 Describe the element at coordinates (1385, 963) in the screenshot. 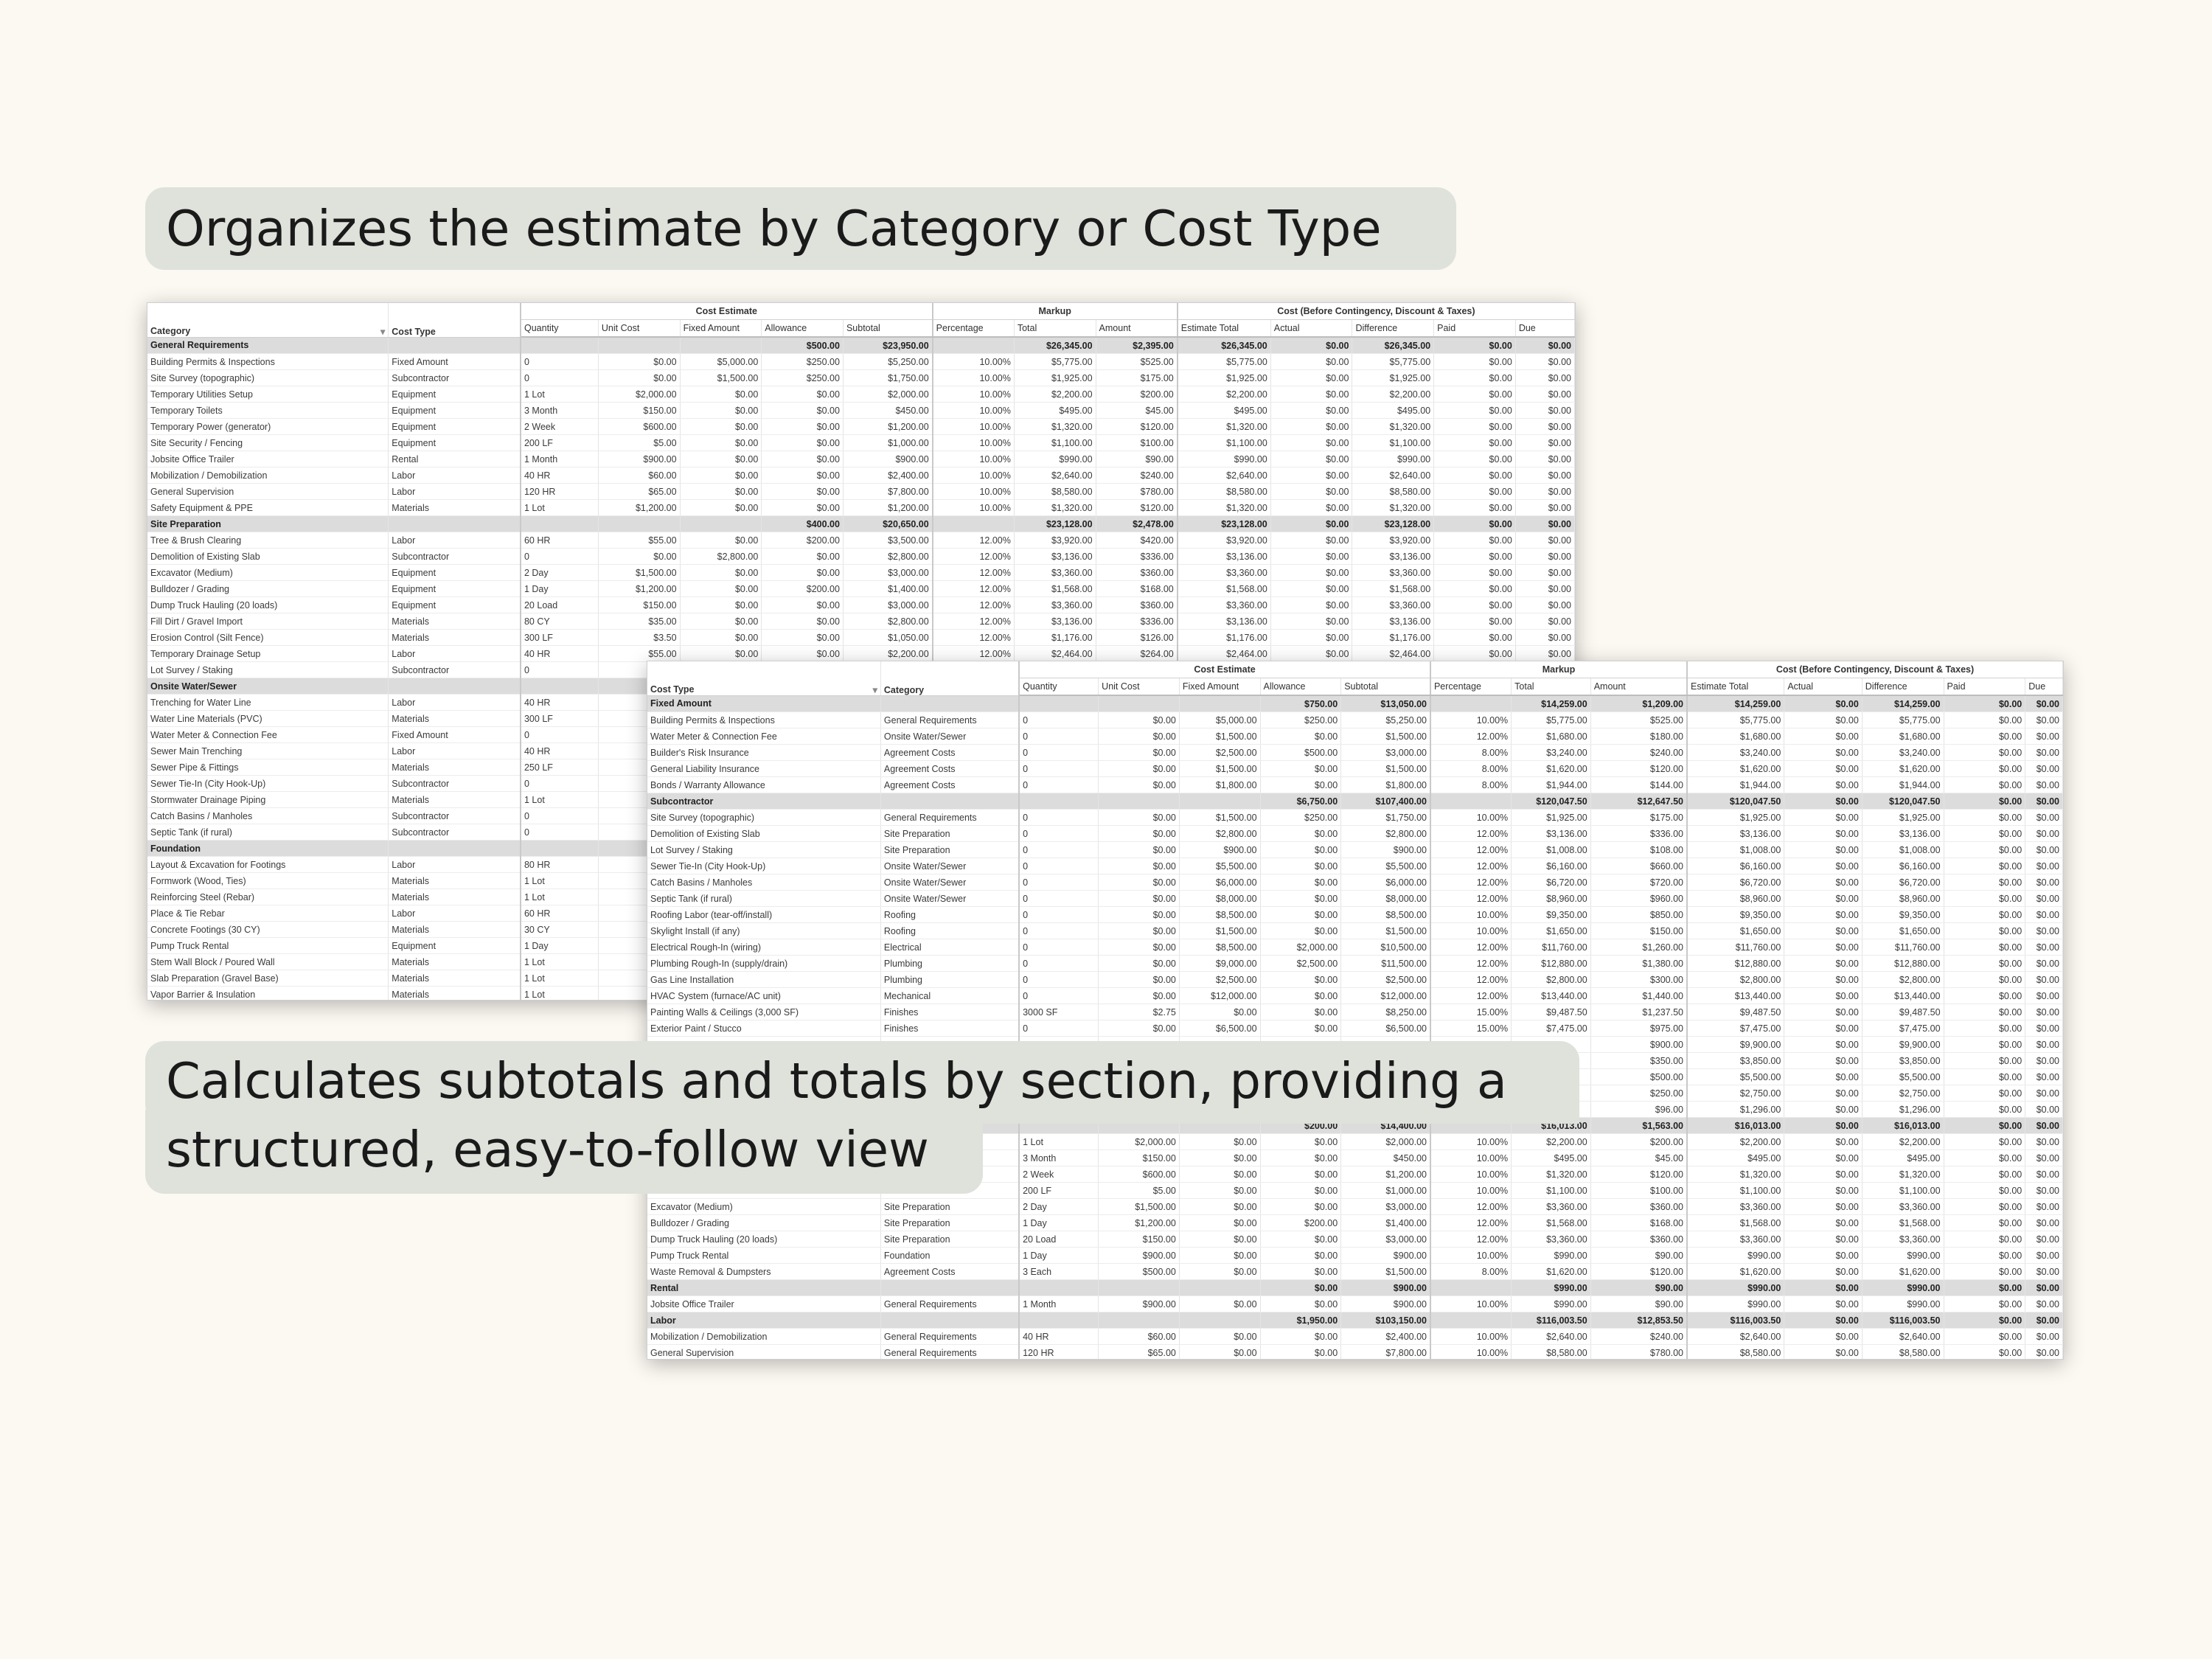

I see `table-cell: $11,500.00` at that location.